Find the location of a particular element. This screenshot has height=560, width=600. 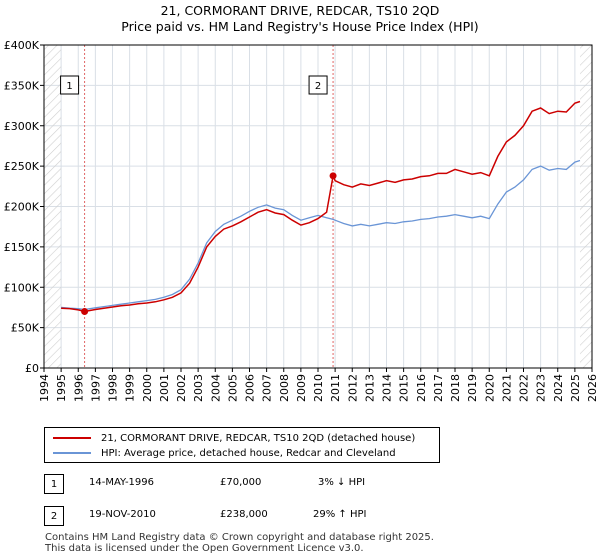

transaction-hpi-change: 29% ↑ HPI is located at coordinates (340, 514).